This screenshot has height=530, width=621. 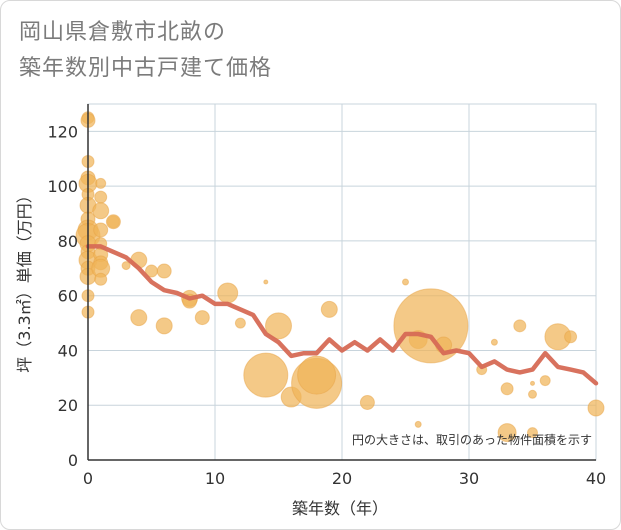 What do you see at coordinates (472, 439) in the screenshot?
I see `chart-note: 円の大きさは、取引のあった物件面積を示す` at bounding box center [472, 439].